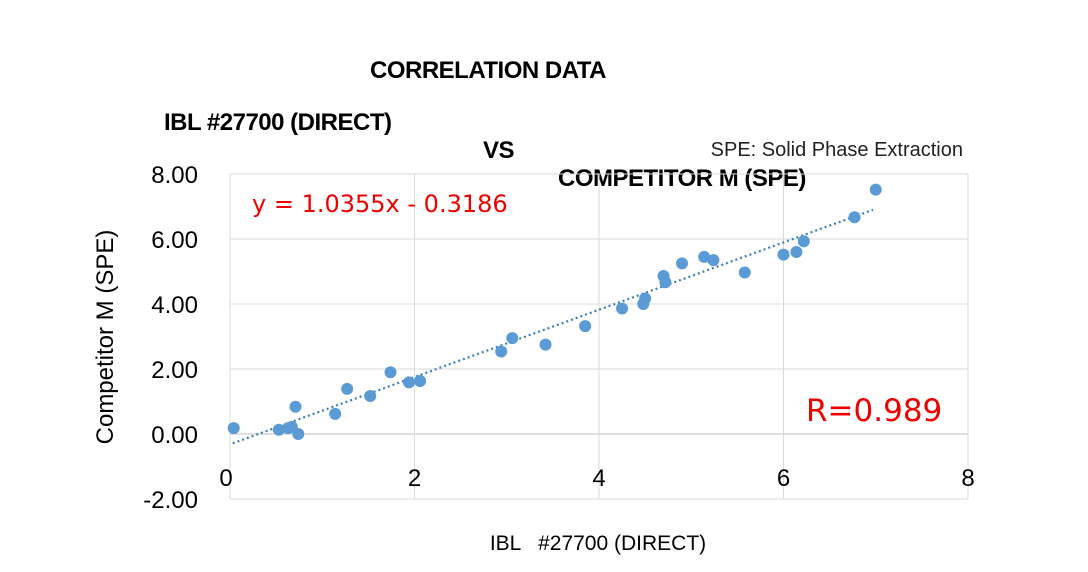 The height and width of the screenshot is (572, 1088). I want to click on chart-title: CORRELATION DATA, so click(544, 57).